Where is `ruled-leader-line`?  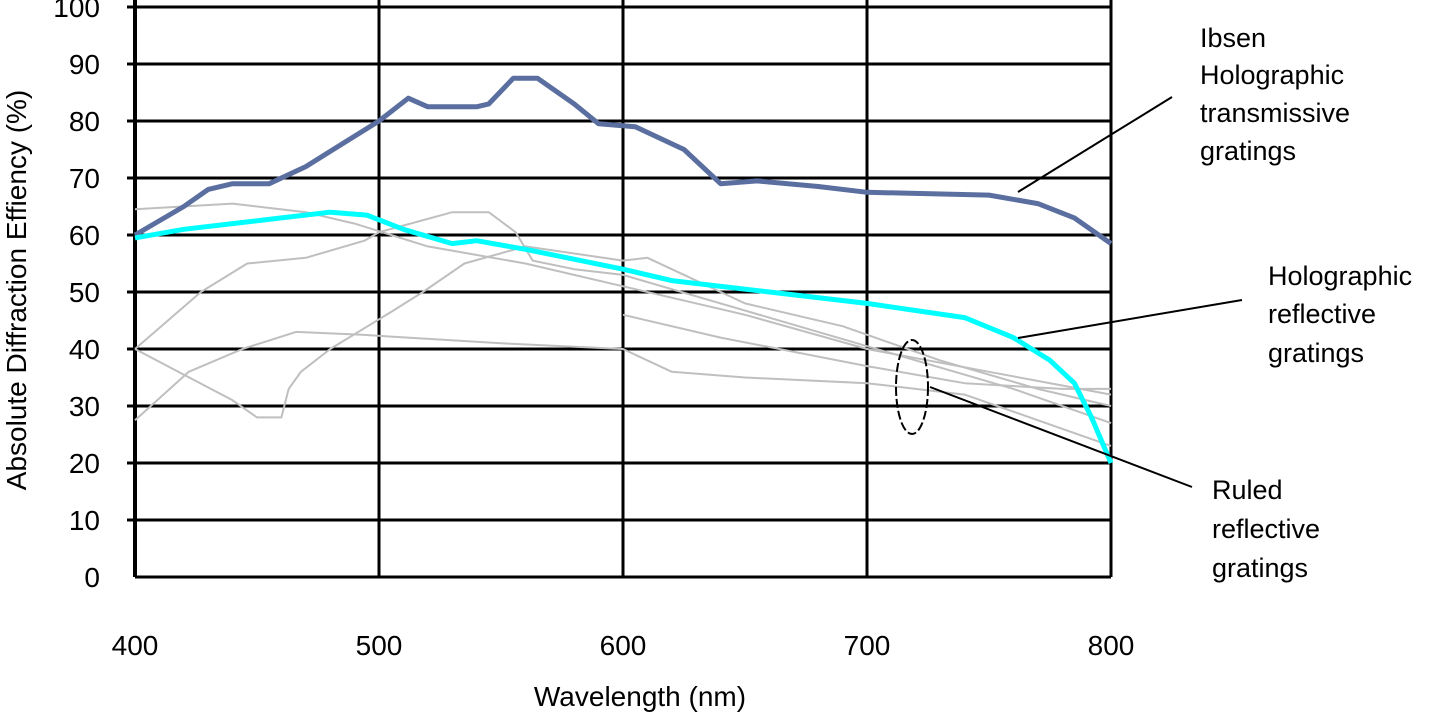 ruled-leader-line is located at coordinates (1061, 437).